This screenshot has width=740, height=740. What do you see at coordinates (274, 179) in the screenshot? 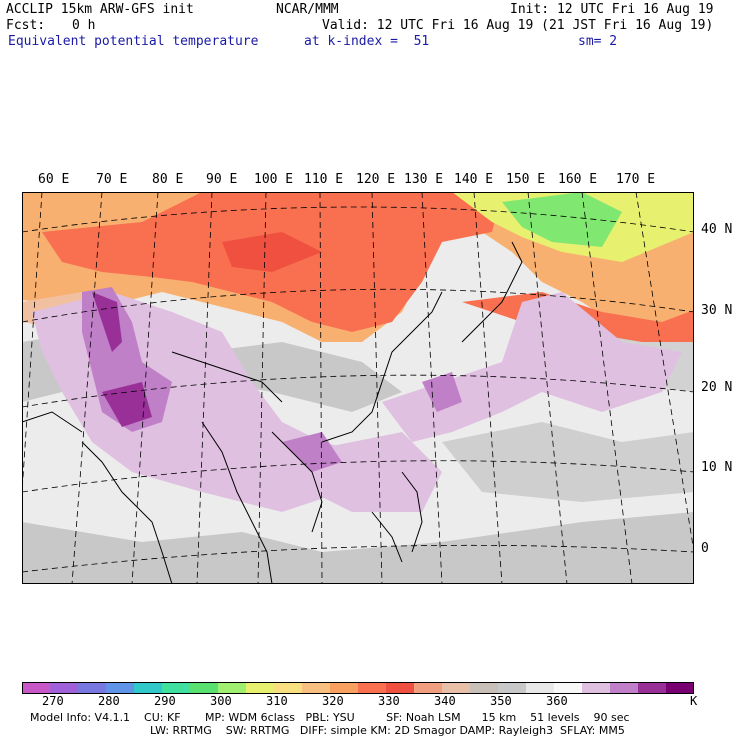
I see `lon-label: 100 E` at bounding box center [274, 179].